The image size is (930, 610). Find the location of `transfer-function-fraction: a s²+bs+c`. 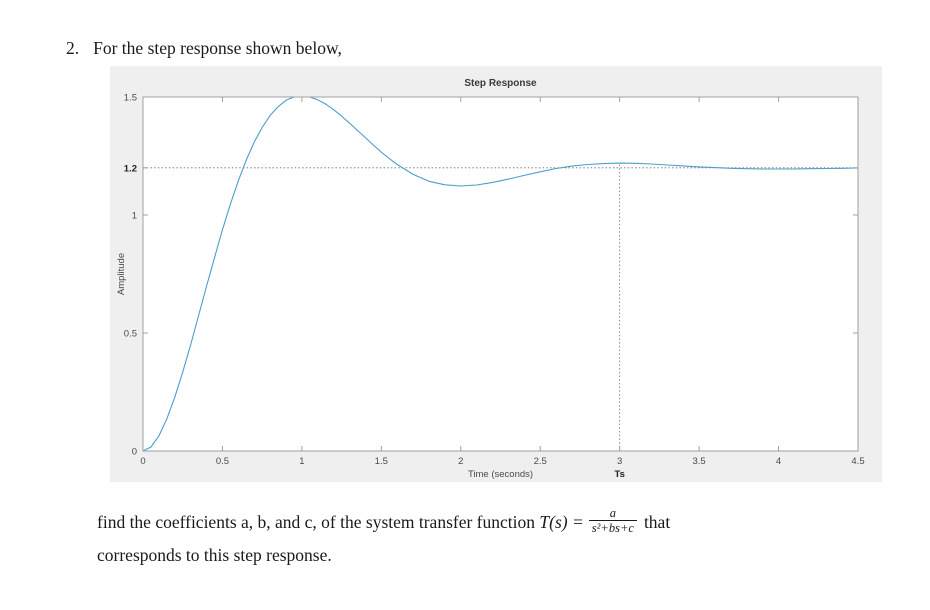

transfer-function-fraction: a s²+bs+c is located at coordinates (612, 521).